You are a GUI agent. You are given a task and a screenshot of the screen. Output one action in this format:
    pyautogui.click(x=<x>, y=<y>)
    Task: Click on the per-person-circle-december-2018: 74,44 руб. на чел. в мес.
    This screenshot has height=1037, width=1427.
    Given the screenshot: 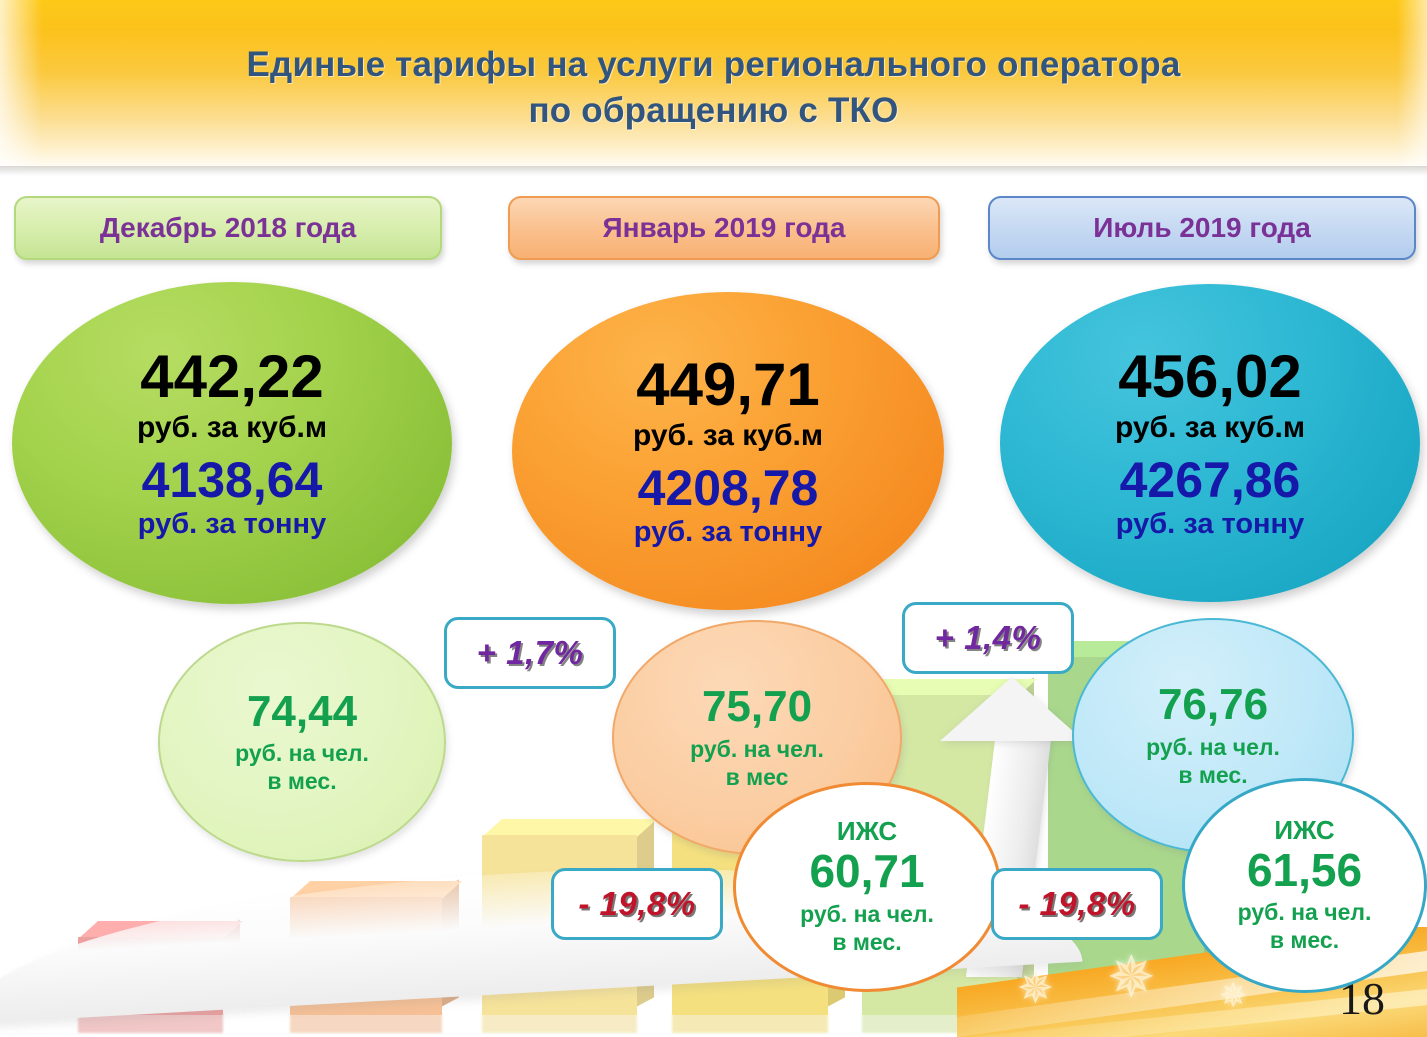 What is the action you would take?
    pyautogui.click(x=302, y=742)
    